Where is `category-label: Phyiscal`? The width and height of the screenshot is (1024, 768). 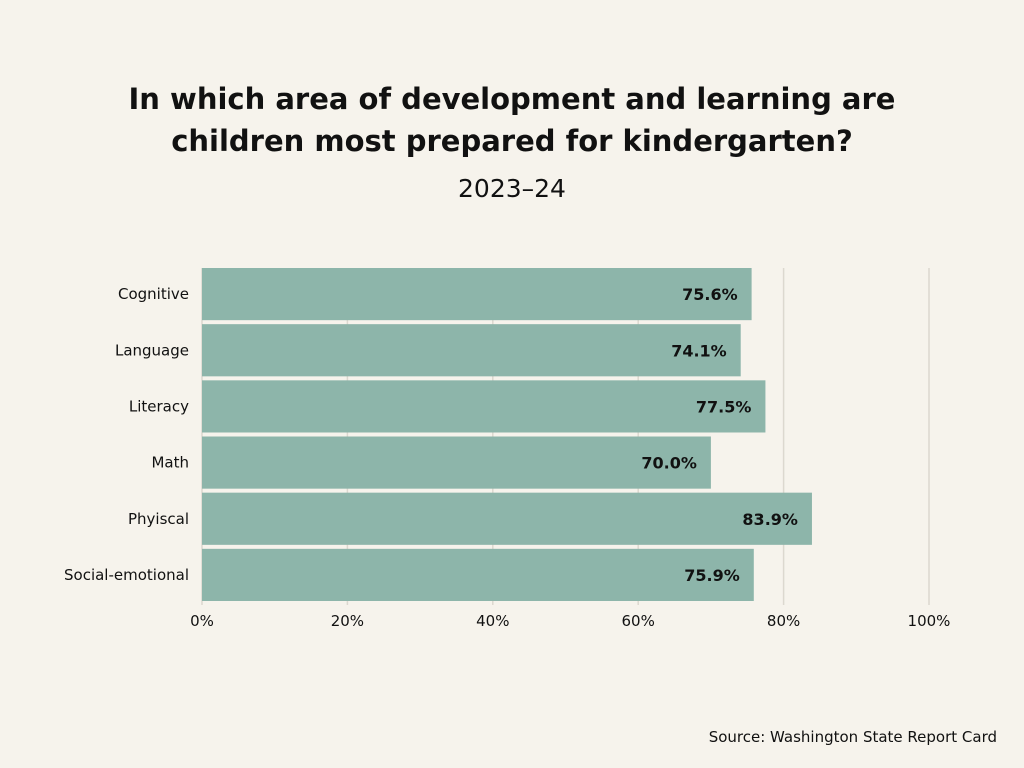 category-label: Phyiscal is located at coordinates (158, 519).